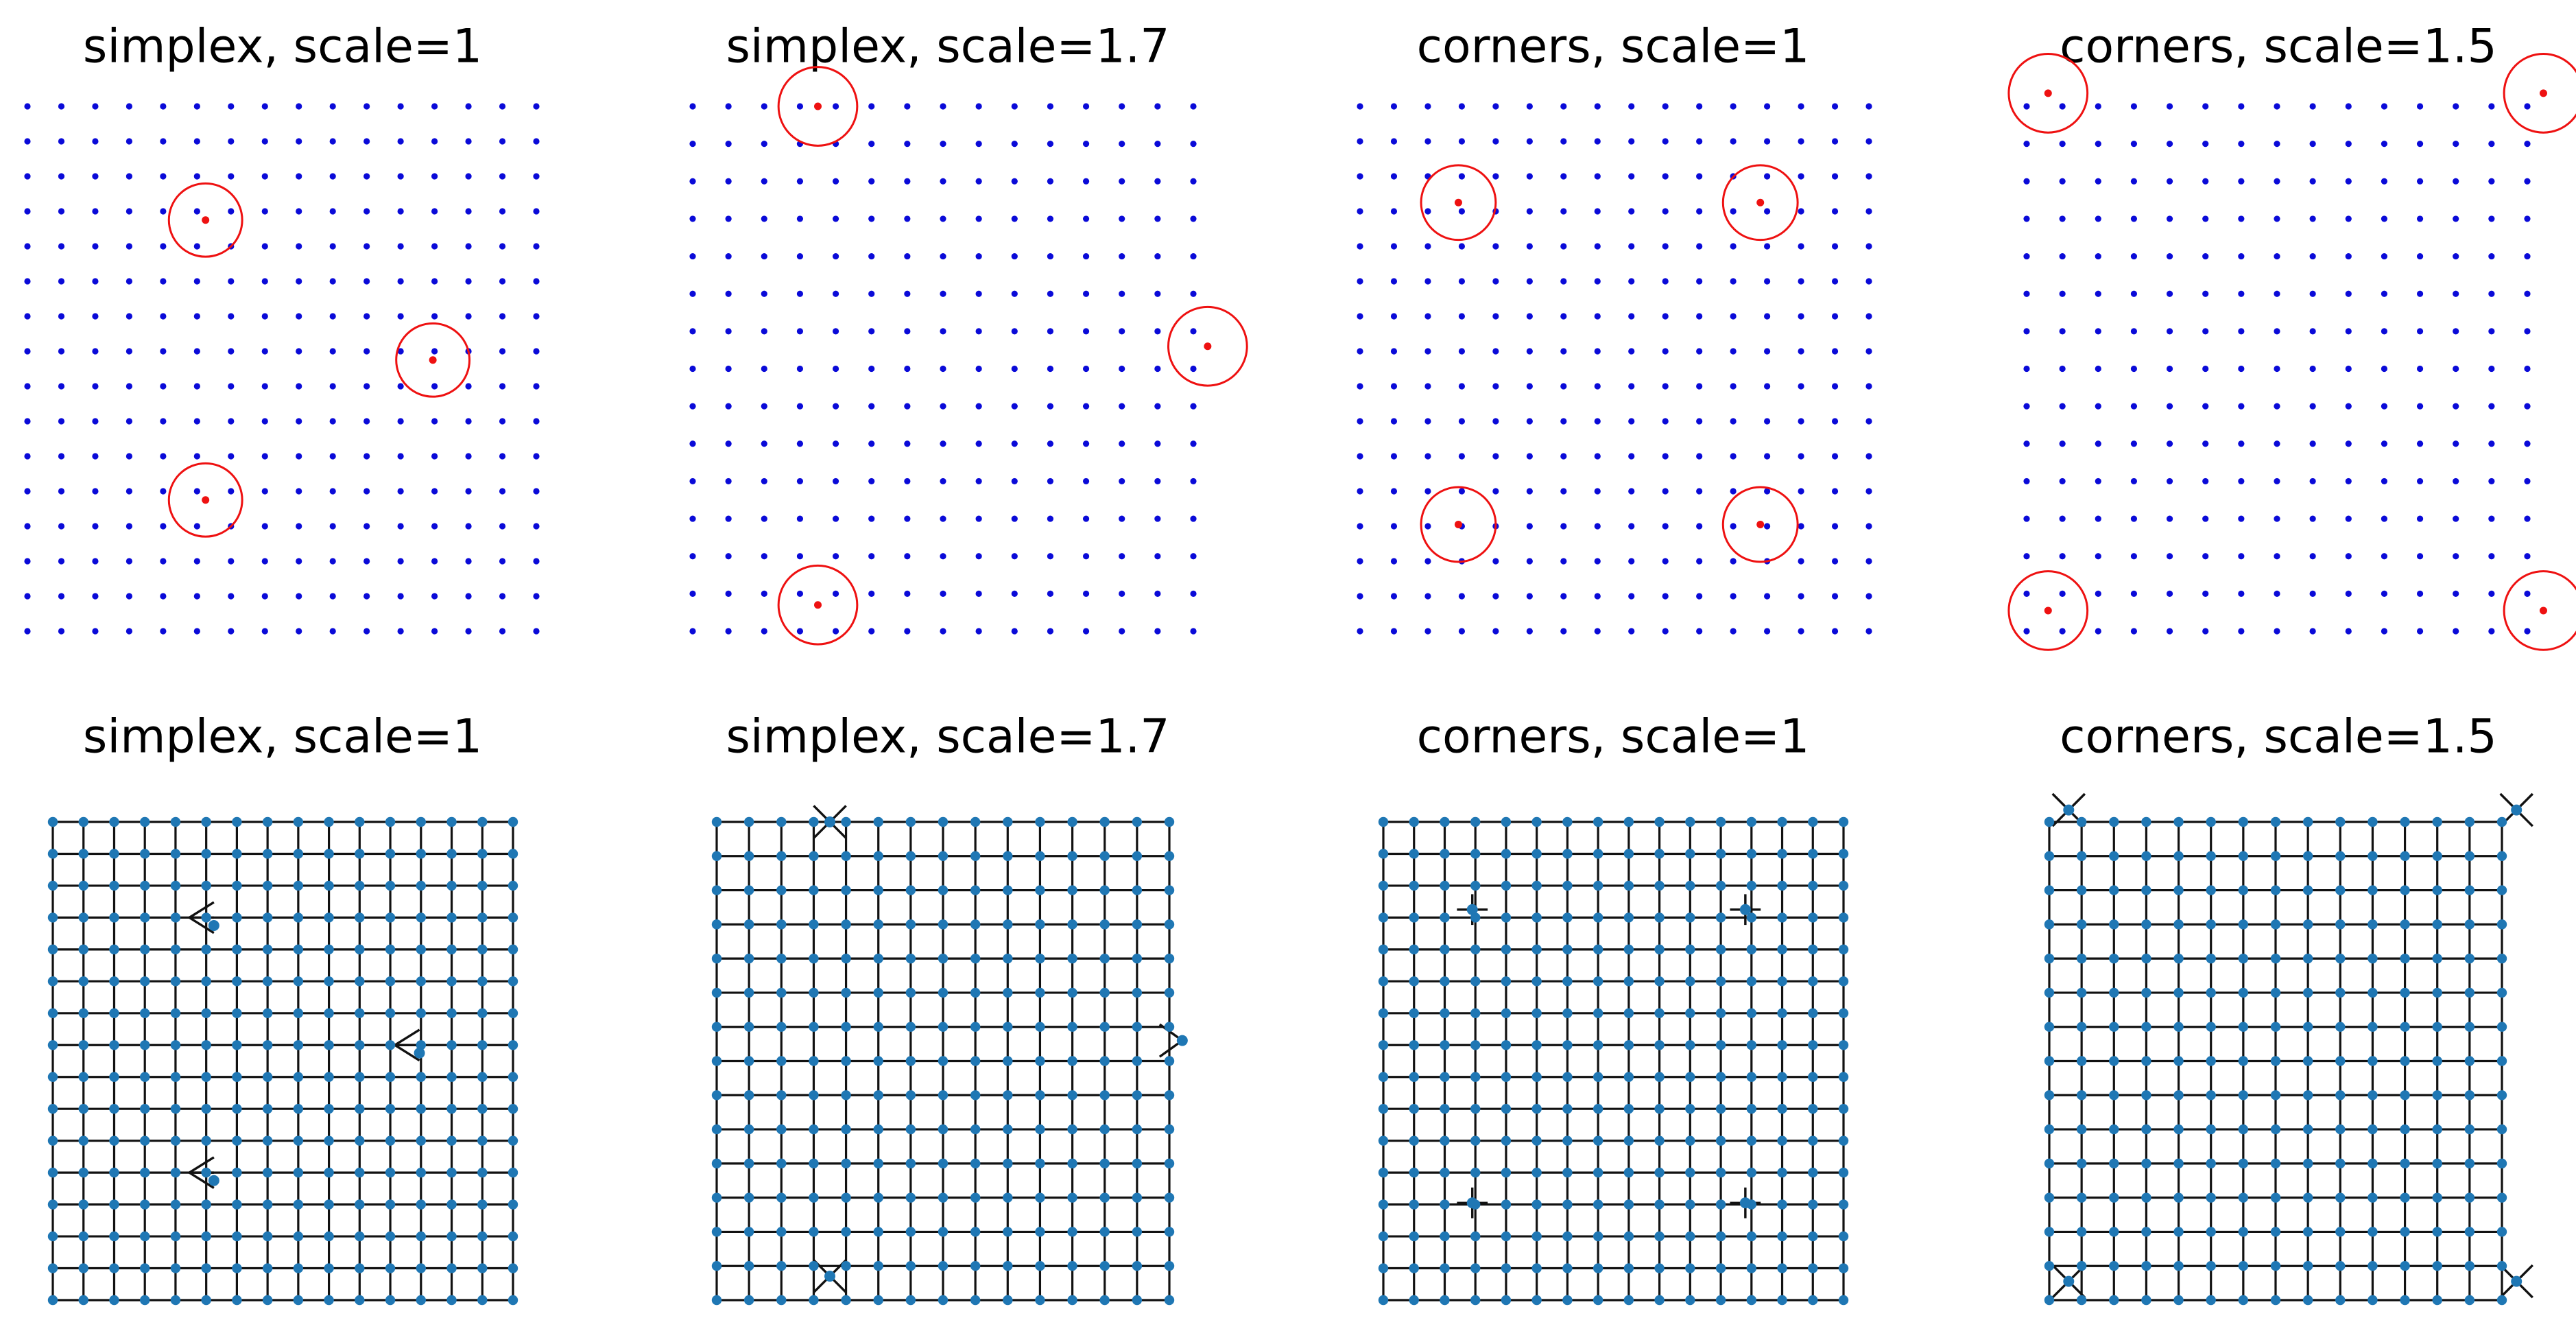 The width and height of the screenshot is (2576, 1331). I want to click on panel-bottom-3: corners, scale=1, so click(1613, 1008).